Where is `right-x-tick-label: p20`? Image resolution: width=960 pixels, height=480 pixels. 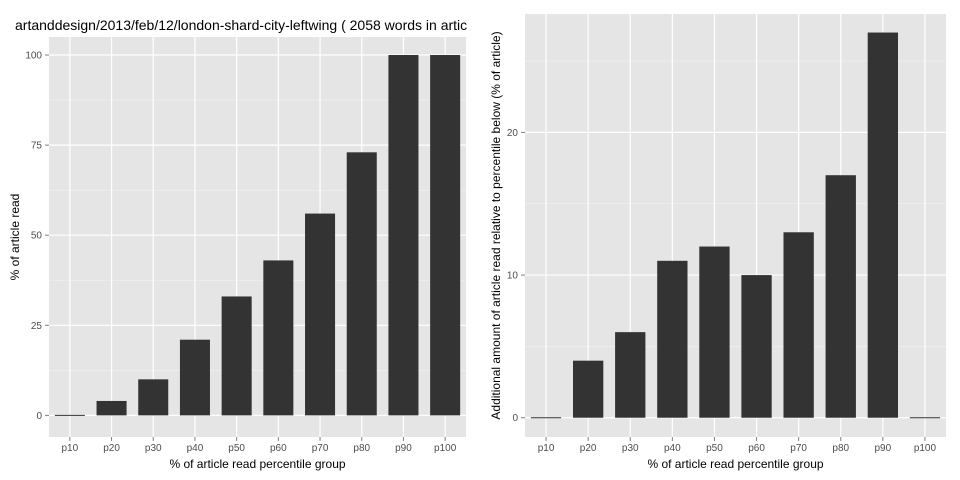
right-x-tick-label: p20 is located at coordinates (588, 448).